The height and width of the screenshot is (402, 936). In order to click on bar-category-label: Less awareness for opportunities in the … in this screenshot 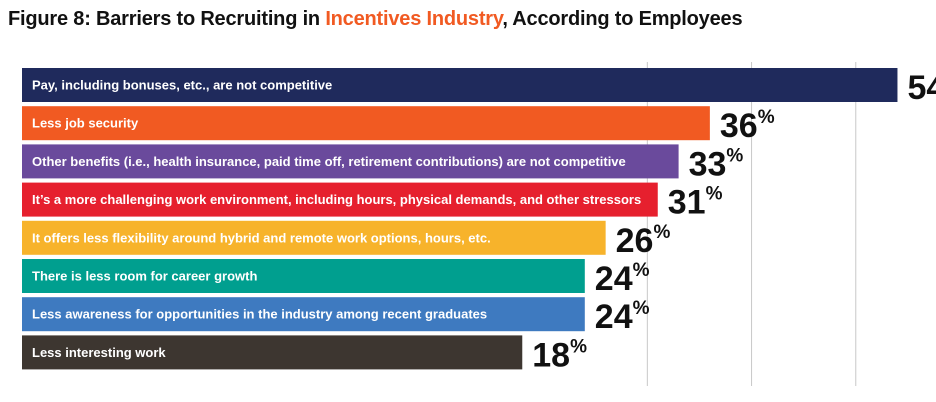, I will do `click(259, 314)`.